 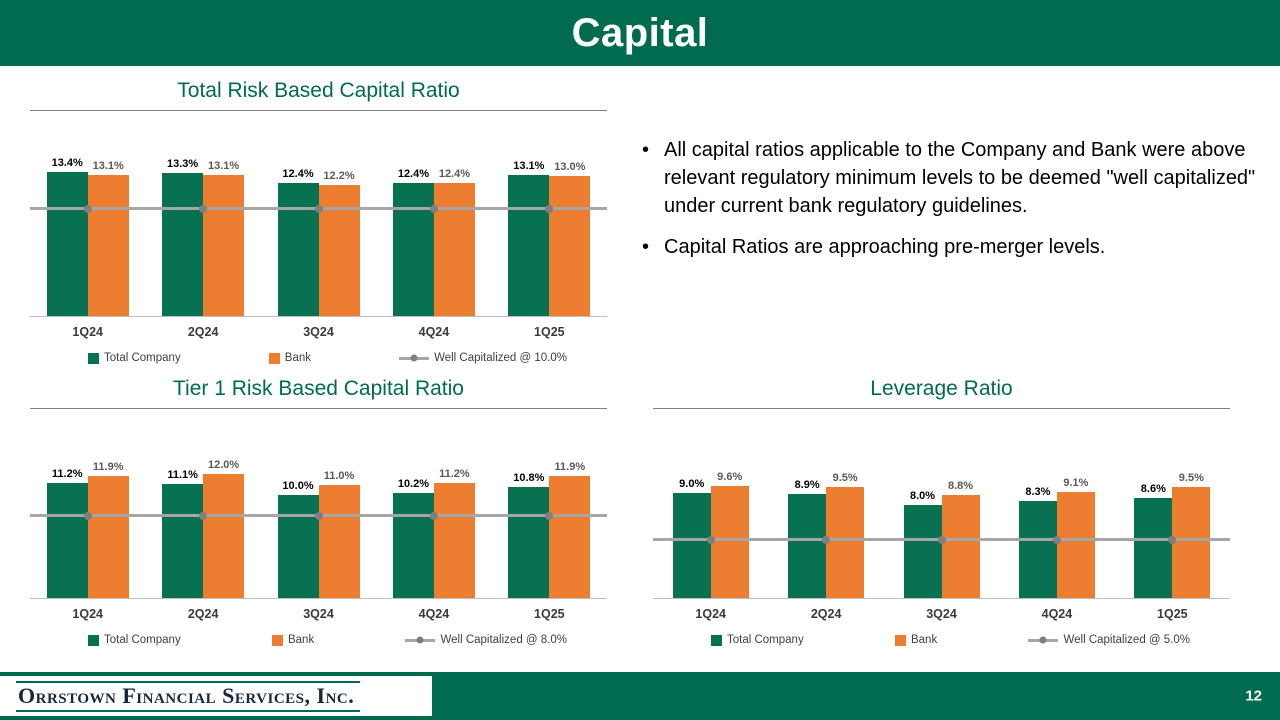 What do you see at coordinates (529, 477) in the screenshot?
I see `bar-value-label: 10.8%` at bounding box center [529, 477].